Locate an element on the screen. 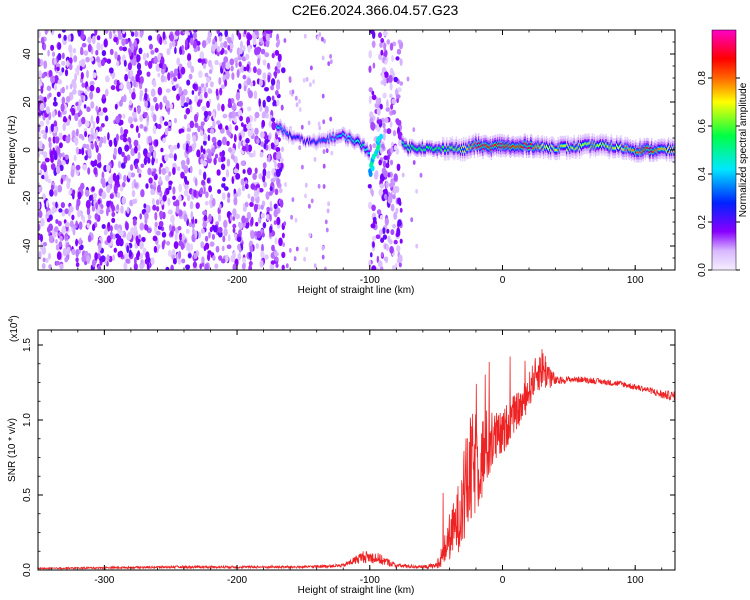  spectrogram-xtick-label: -200 is located at coordinates (237, 280).